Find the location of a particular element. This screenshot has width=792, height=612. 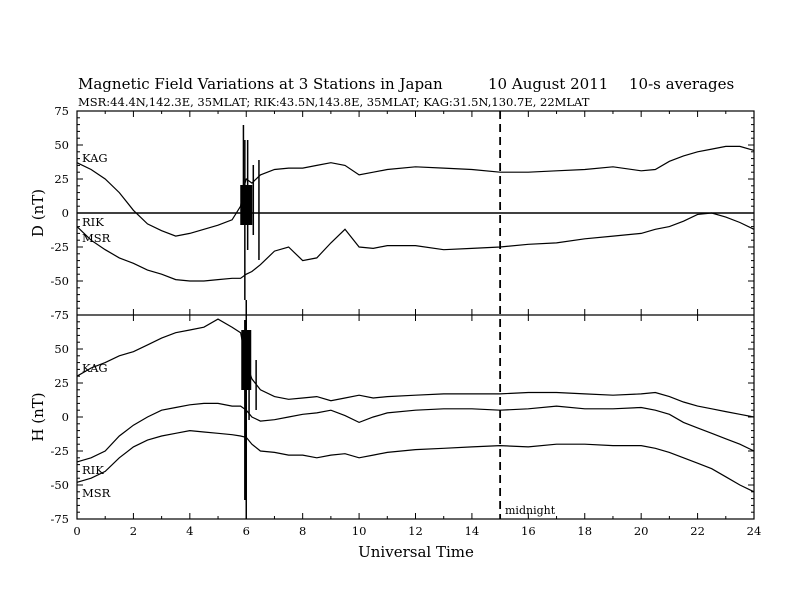

x-tick-label: 20 is located at coordinates (641, 531).